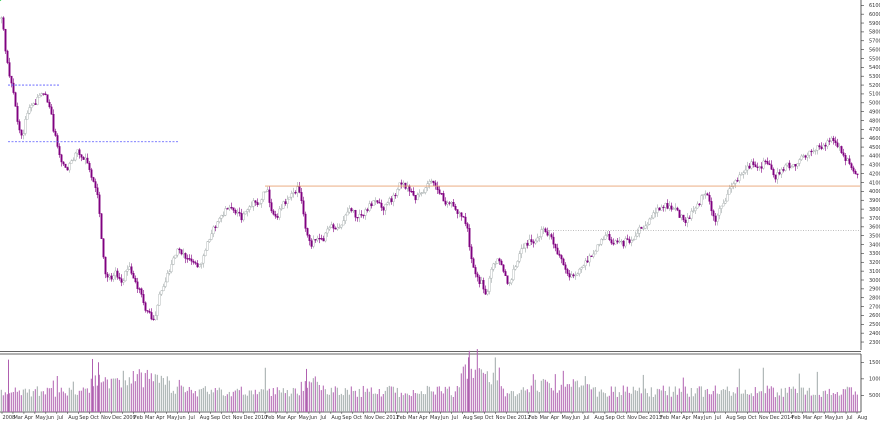 The height and width of the screenshot is (421, 880). What do you see at coordinates (874, 139) in the screenshot?
I see `price-tick-label: 4600` at bounding box center [874, 139].